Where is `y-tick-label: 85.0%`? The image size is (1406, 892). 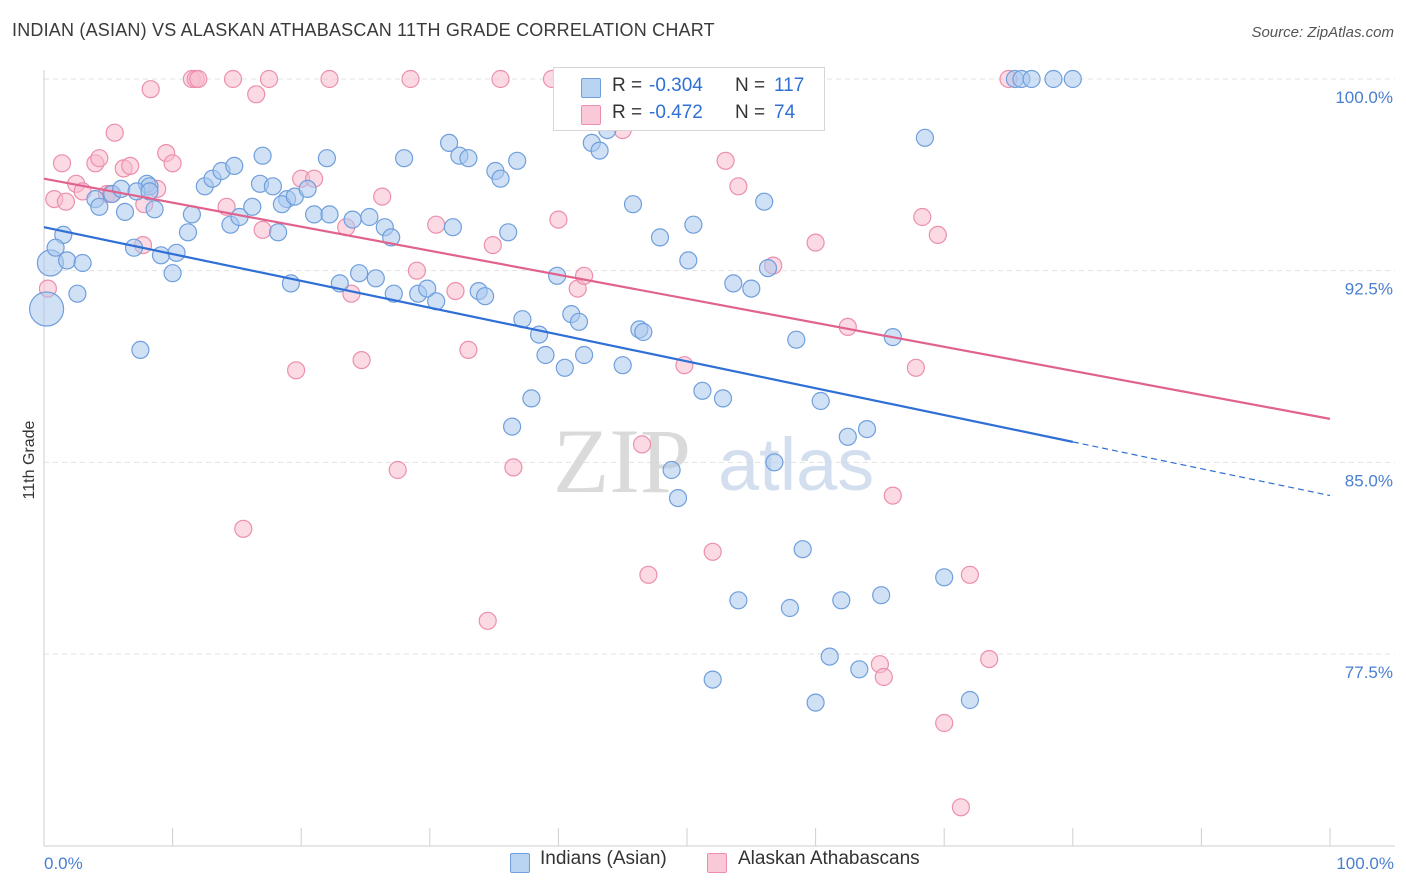
y-tick-label: 85.0% is located at coordinates (1369, 480).